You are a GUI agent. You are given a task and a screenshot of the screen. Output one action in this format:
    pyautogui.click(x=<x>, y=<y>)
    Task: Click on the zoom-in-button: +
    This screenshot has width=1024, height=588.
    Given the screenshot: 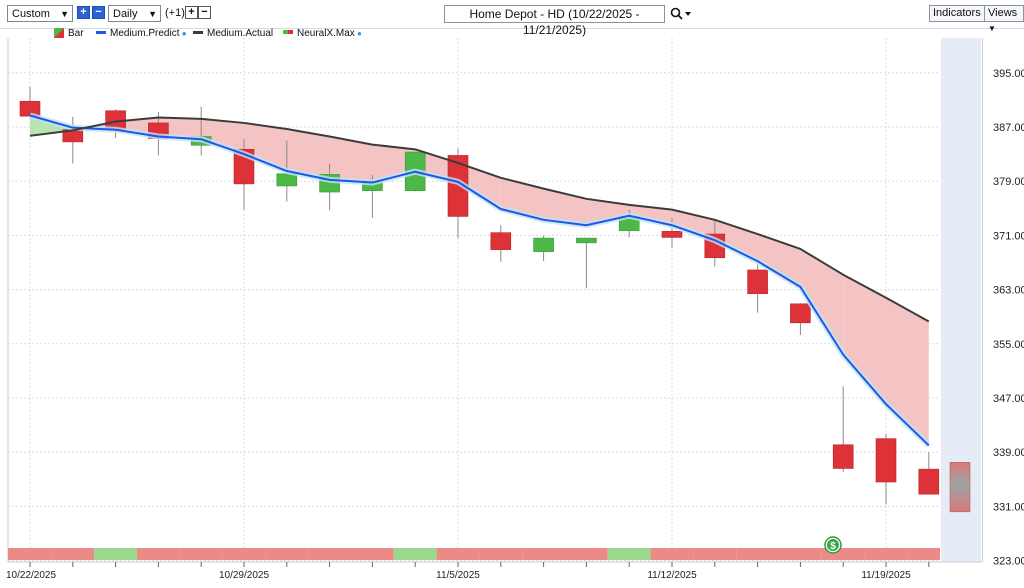 What is the action you would take?
    pyautogui.click(x=83, y=12)
    